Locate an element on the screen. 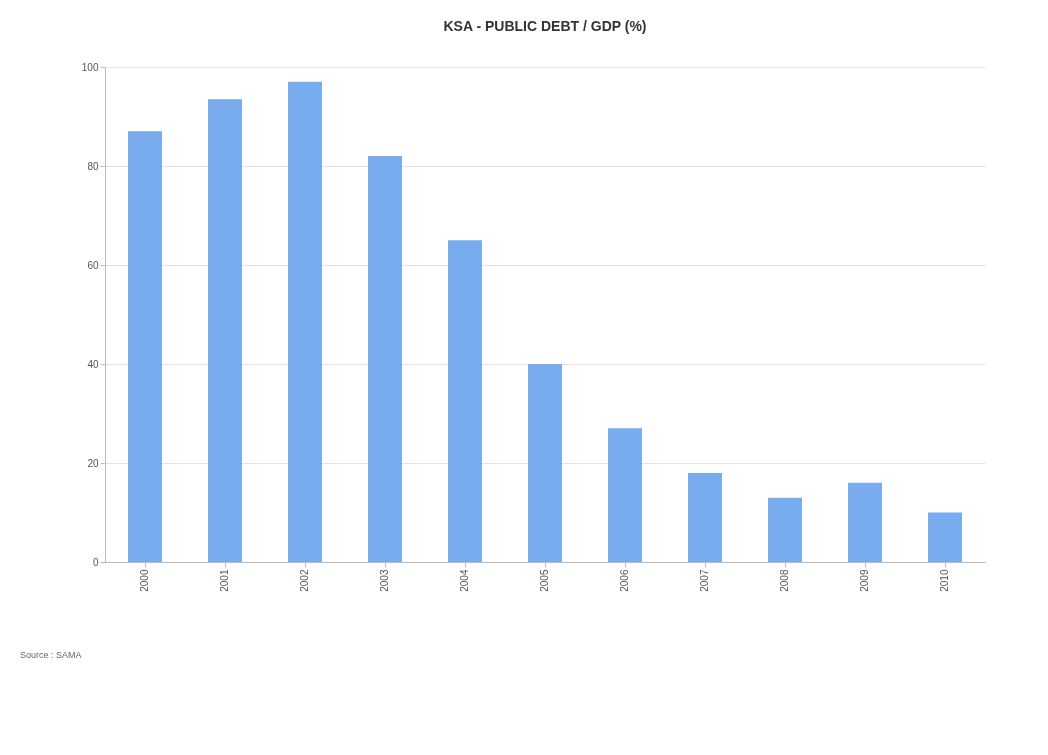 Image resolution: width=1048 pixels, height=755 pixels. y-tick-label: 20 is located at coordinates (93, 463).